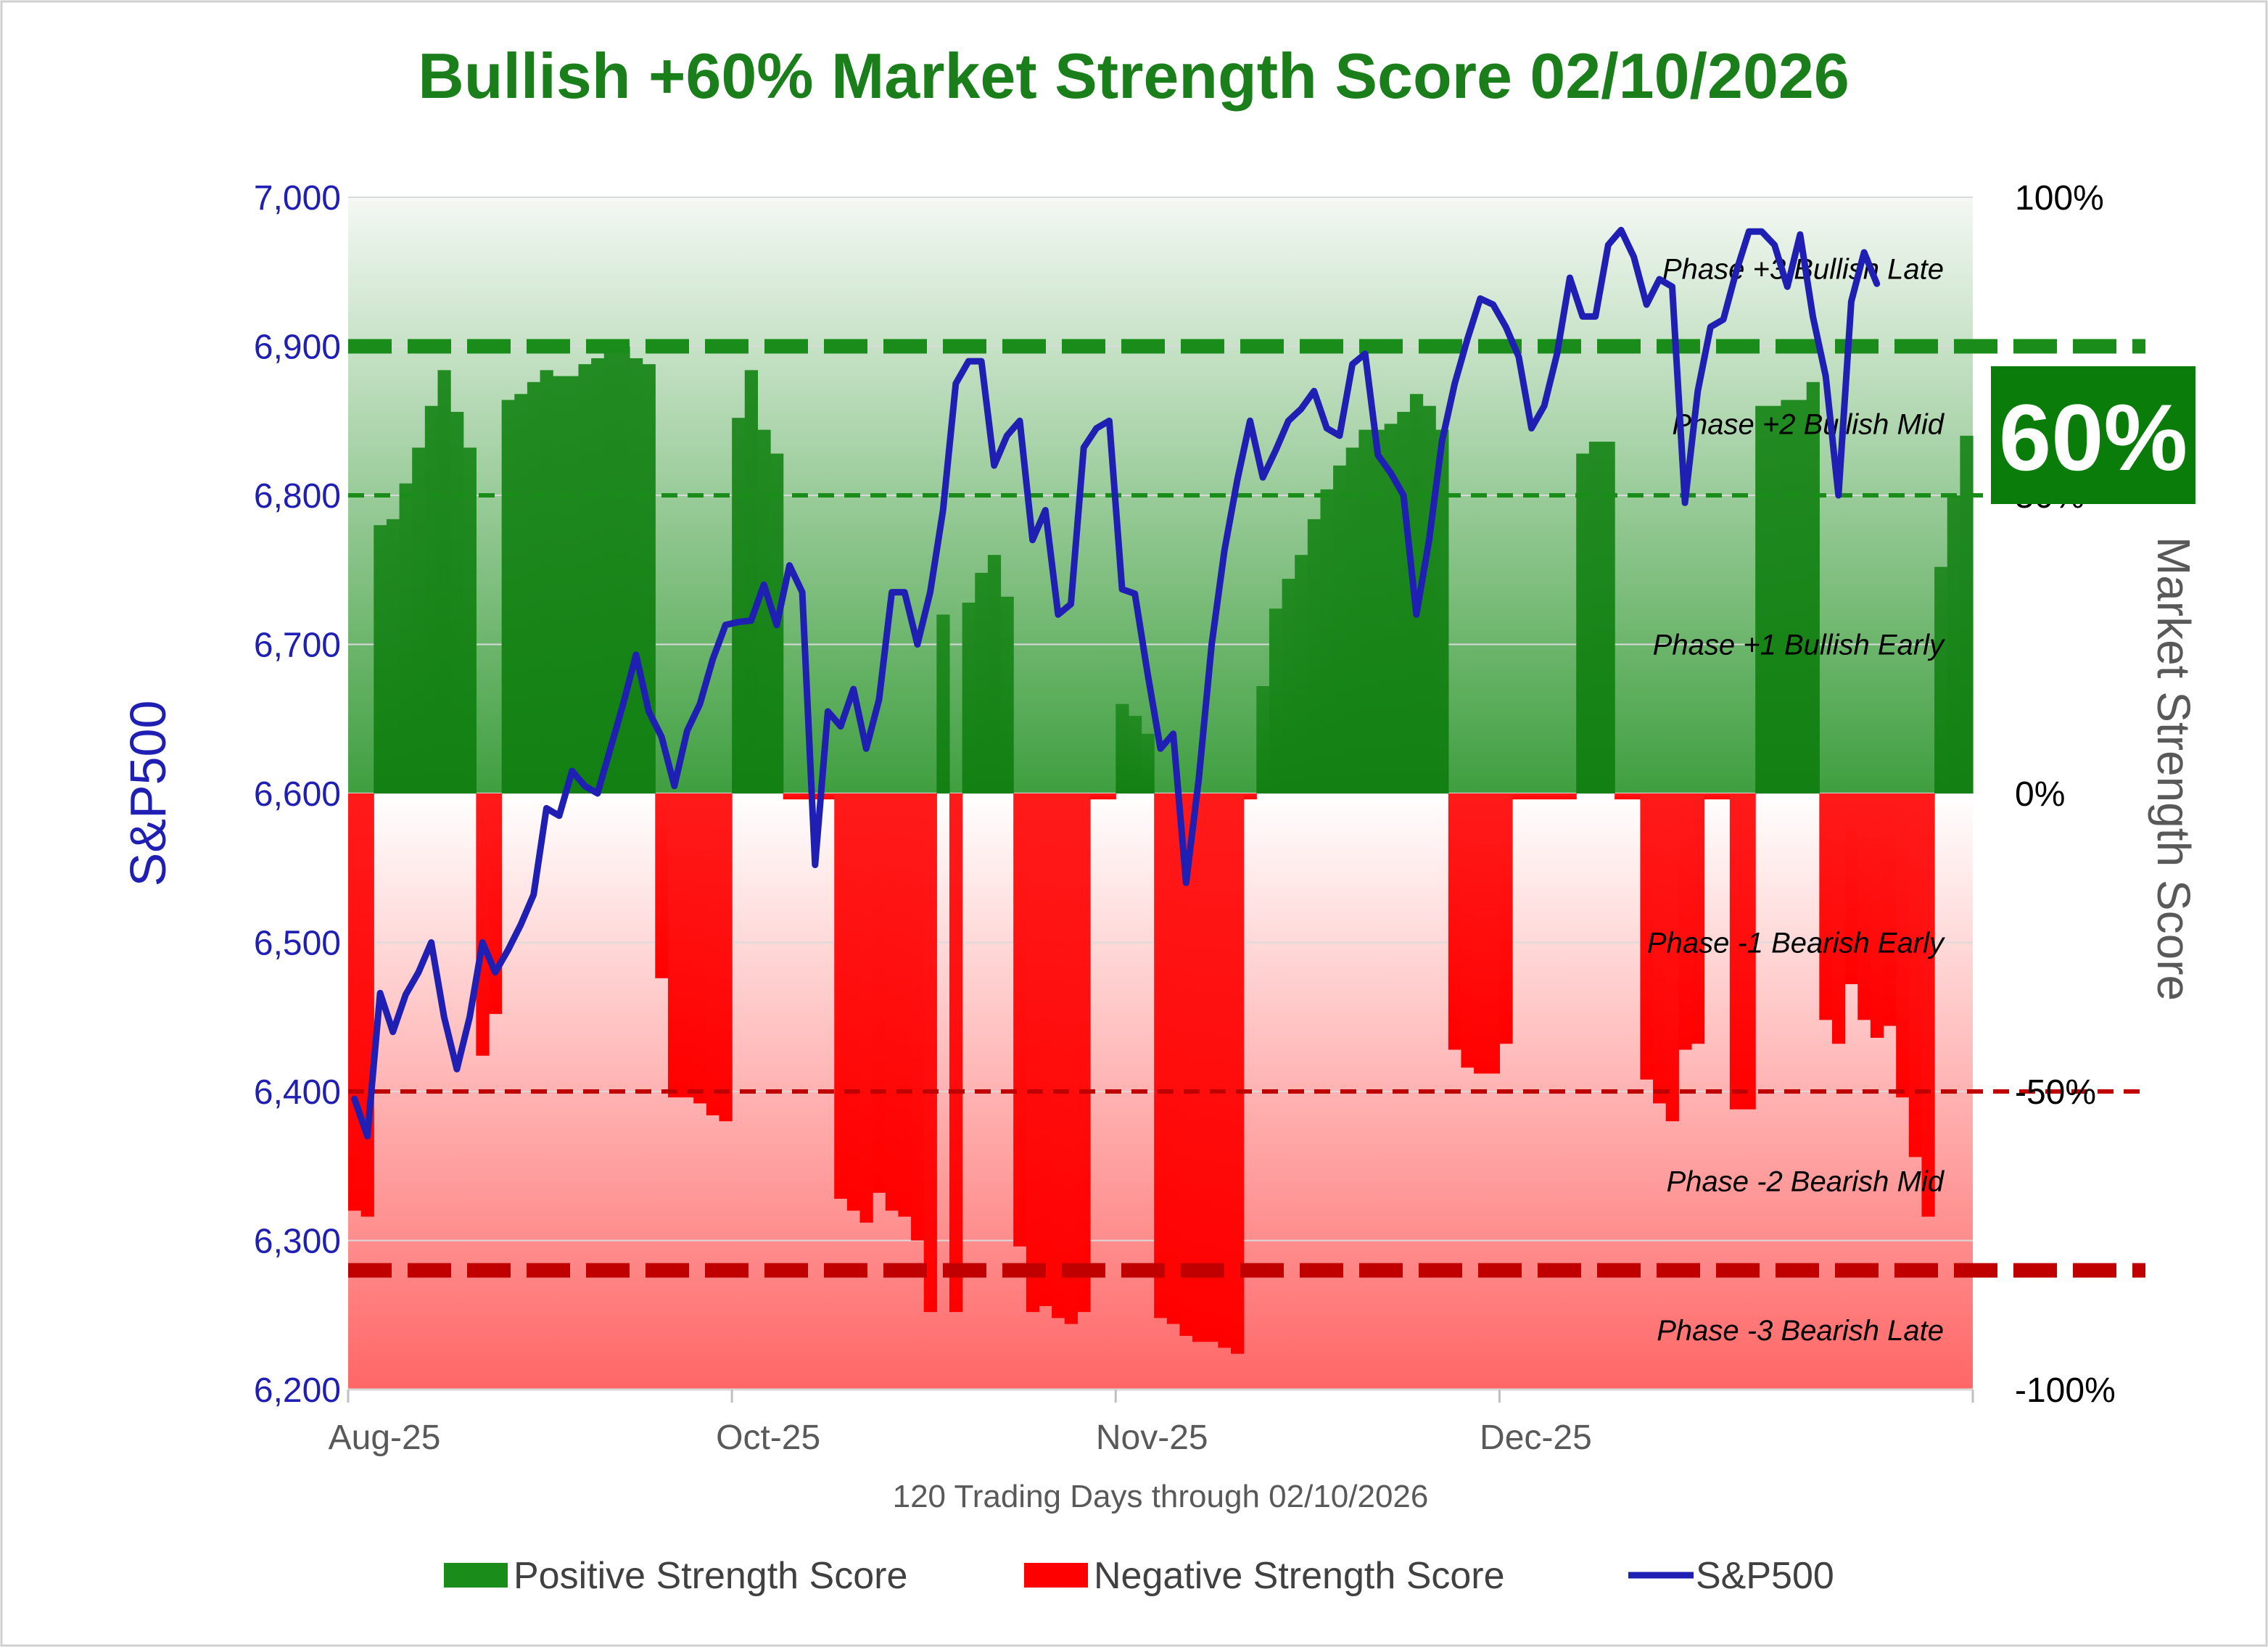 The width and height of the screenshot is (2268, 1647). I want to click on right-axis-title: Market Strength Score, so click(2174, 769).